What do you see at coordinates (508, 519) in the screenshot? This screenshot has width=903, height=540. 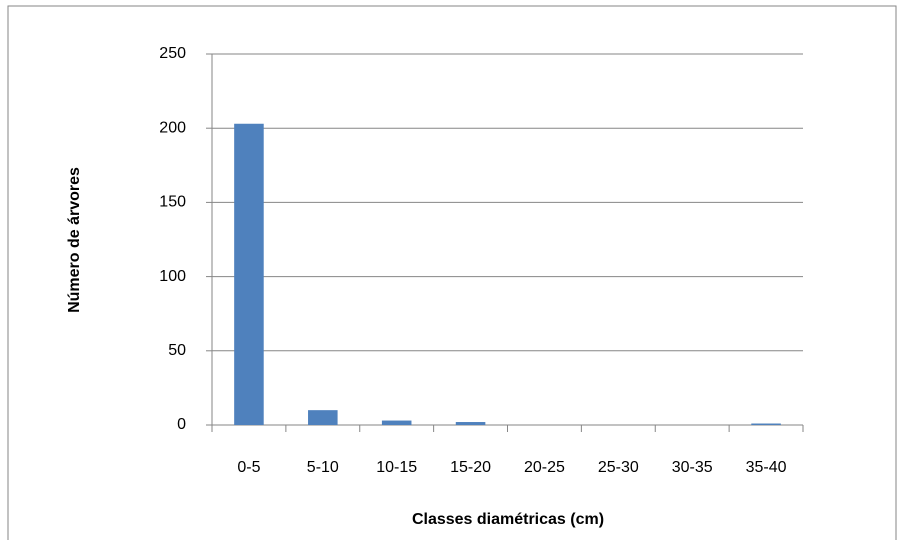 I see `x-axis-label: Classes diamétricas (cm)` at bounding box center [508, 519].